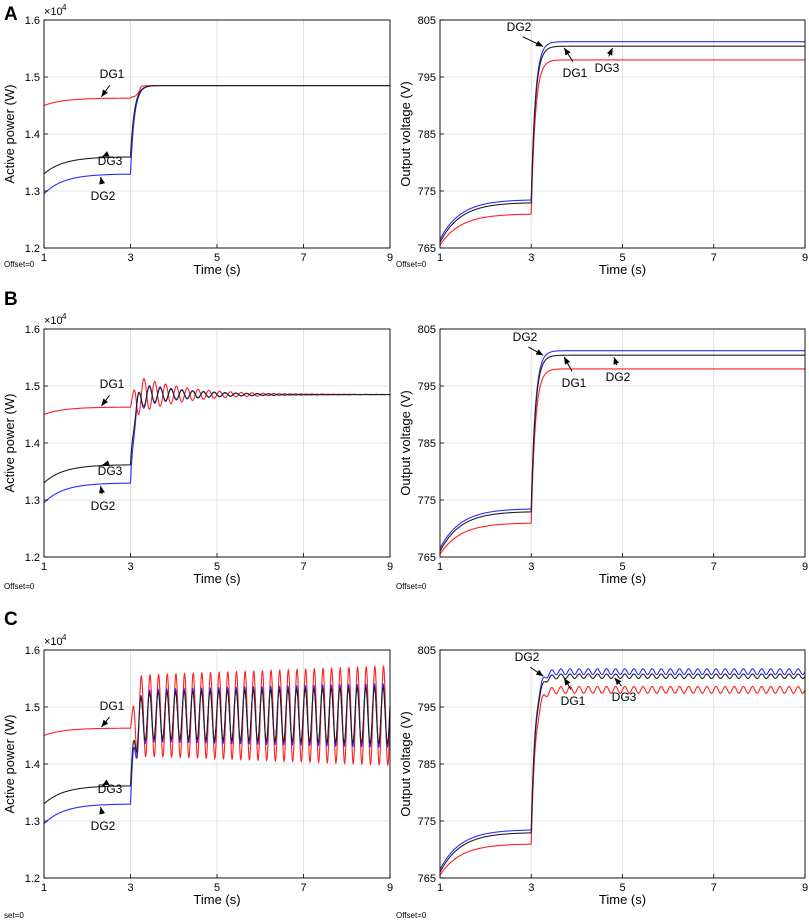 The image size is (809, 923). I want to click on y-exponent-label: ×10, so click(53, 642).